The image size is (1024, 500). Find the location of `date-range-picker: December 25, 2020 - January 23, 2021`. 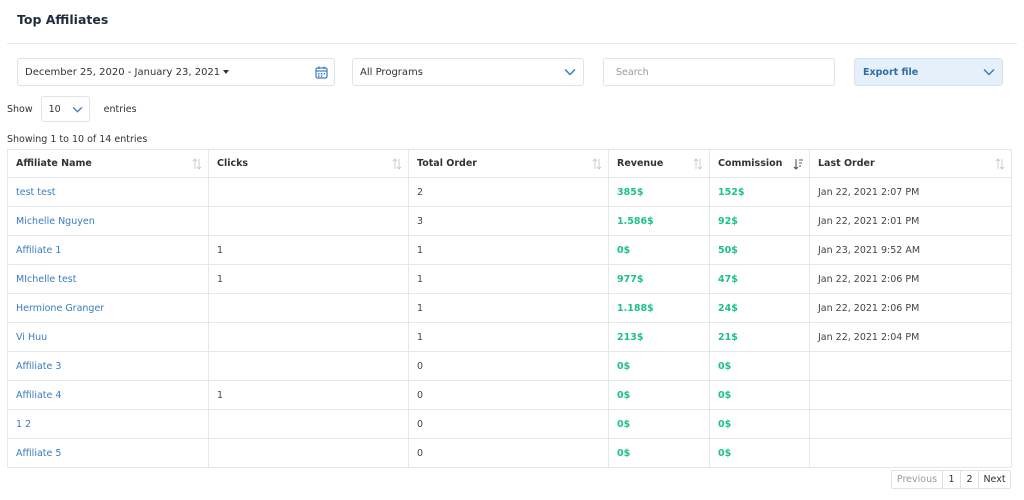

date-range-picker: December 25, 2020 - January 23, 2021 is located at coordinates (176, 72).